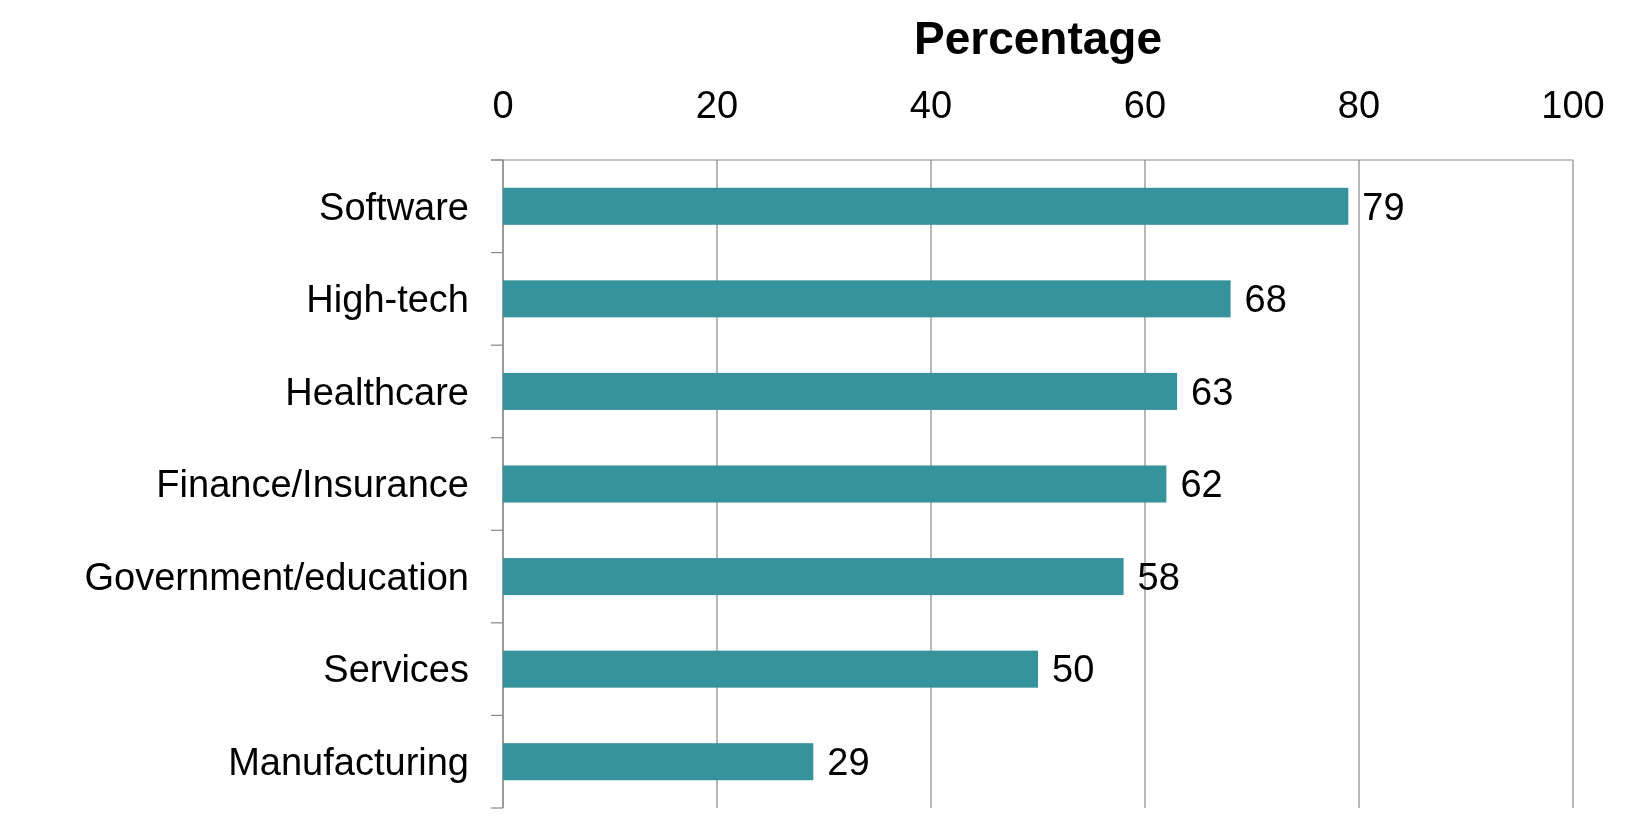 The width and height of the screenshot is (1633, 821). I want to click on data-label: 63, so click(1212, 391).